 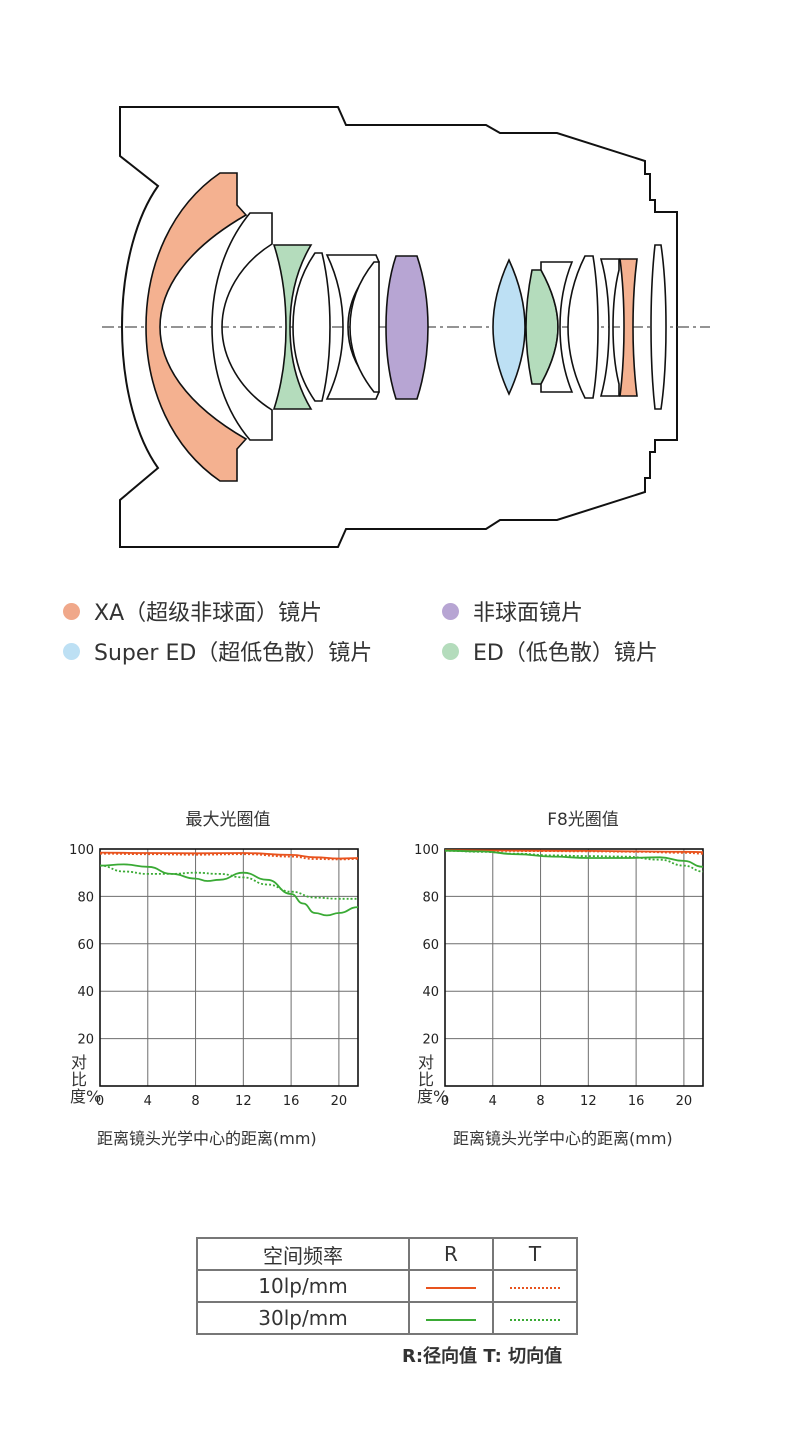 I want to click on chart-1-title: 最大光圈值, so click(x=228, y=820).